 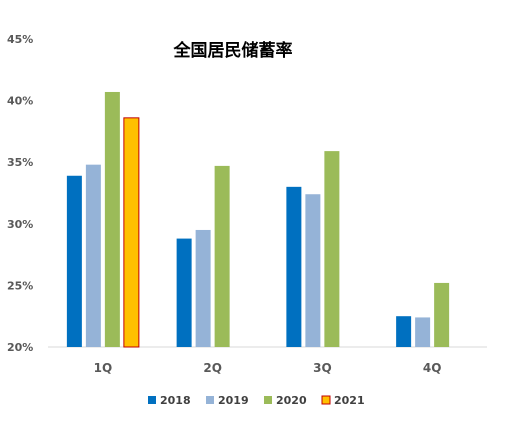 What do you see at coordinates (20, 193) in the screenshot?
I see `y-axis-tick-labels: 20% 25% 30% 35% 40% 45%` at bounding box center [20, 193].